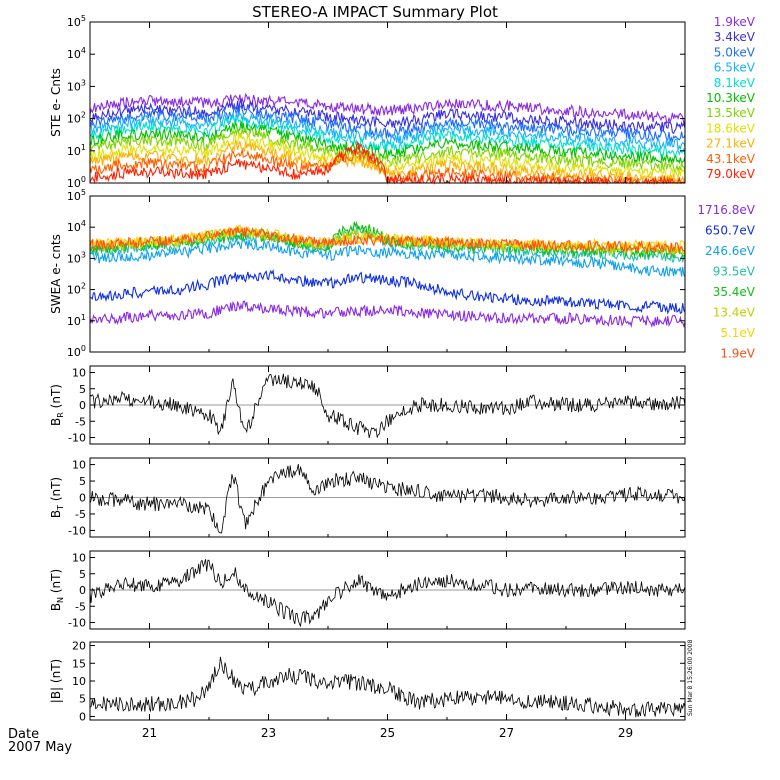 This screenshot has height=780, width=780. What do you see at coordinates (77, 623) in the screenshot?
I see `bn-ytick-label: -10` at bounding box center [77, 623].